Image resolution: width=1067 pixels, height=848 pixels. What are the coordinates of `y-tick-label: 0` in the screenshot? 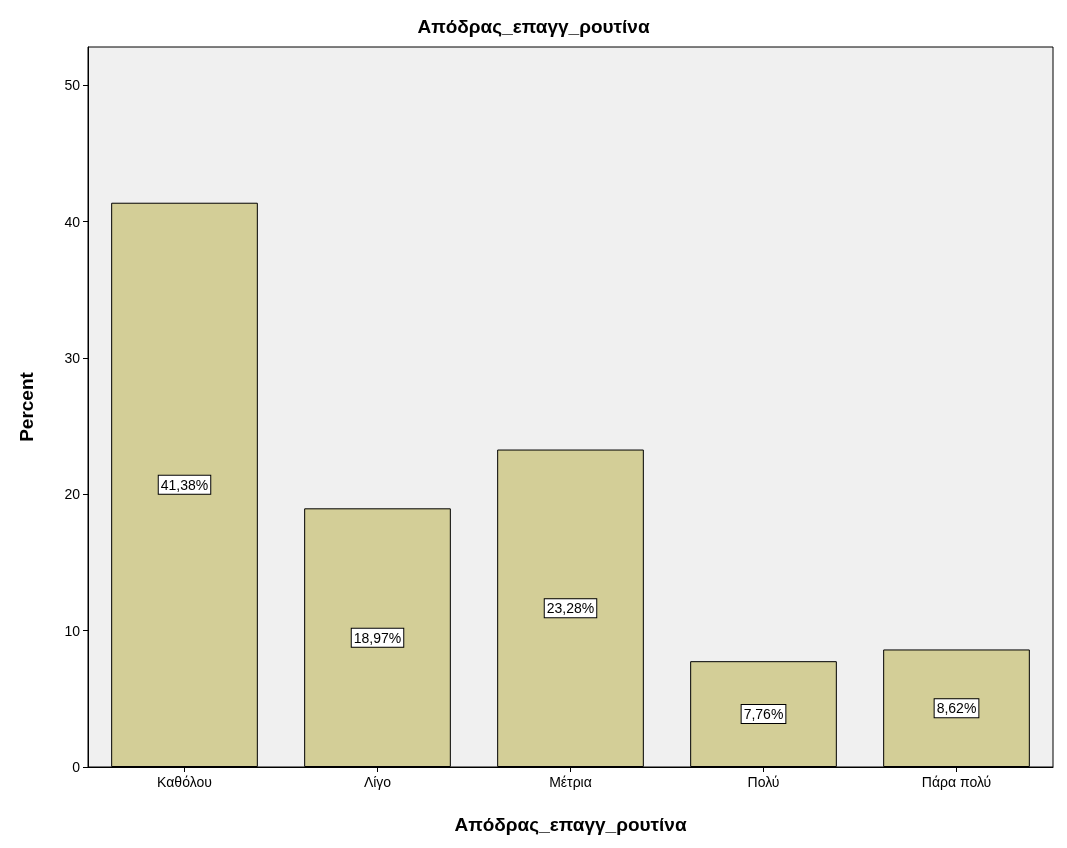 It's located at (76, 767).